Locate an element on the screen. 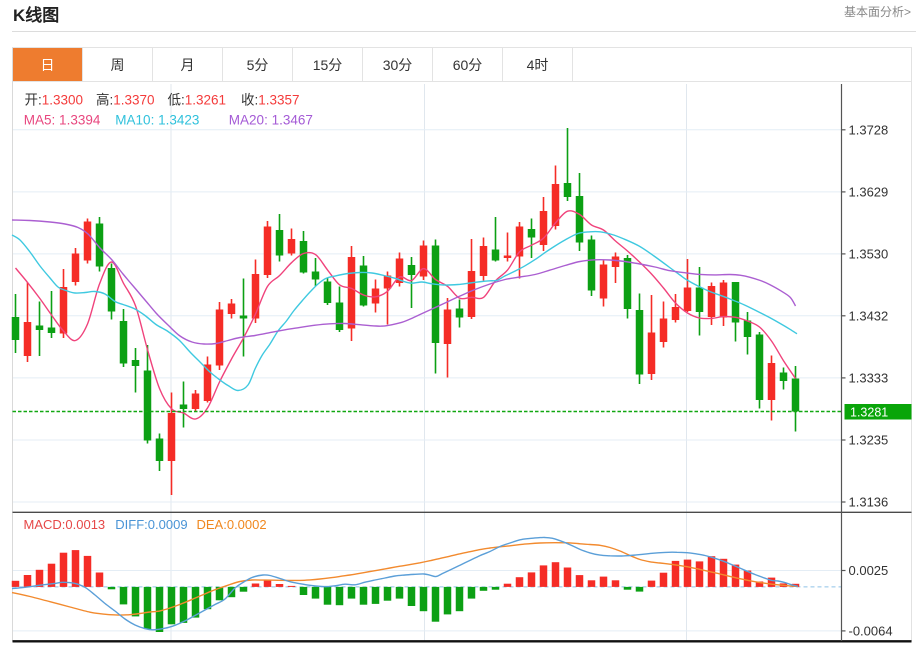 This screenshot has width=916, height=645. svg-text: 开:1.3300 is located at coordinates (54, 100).